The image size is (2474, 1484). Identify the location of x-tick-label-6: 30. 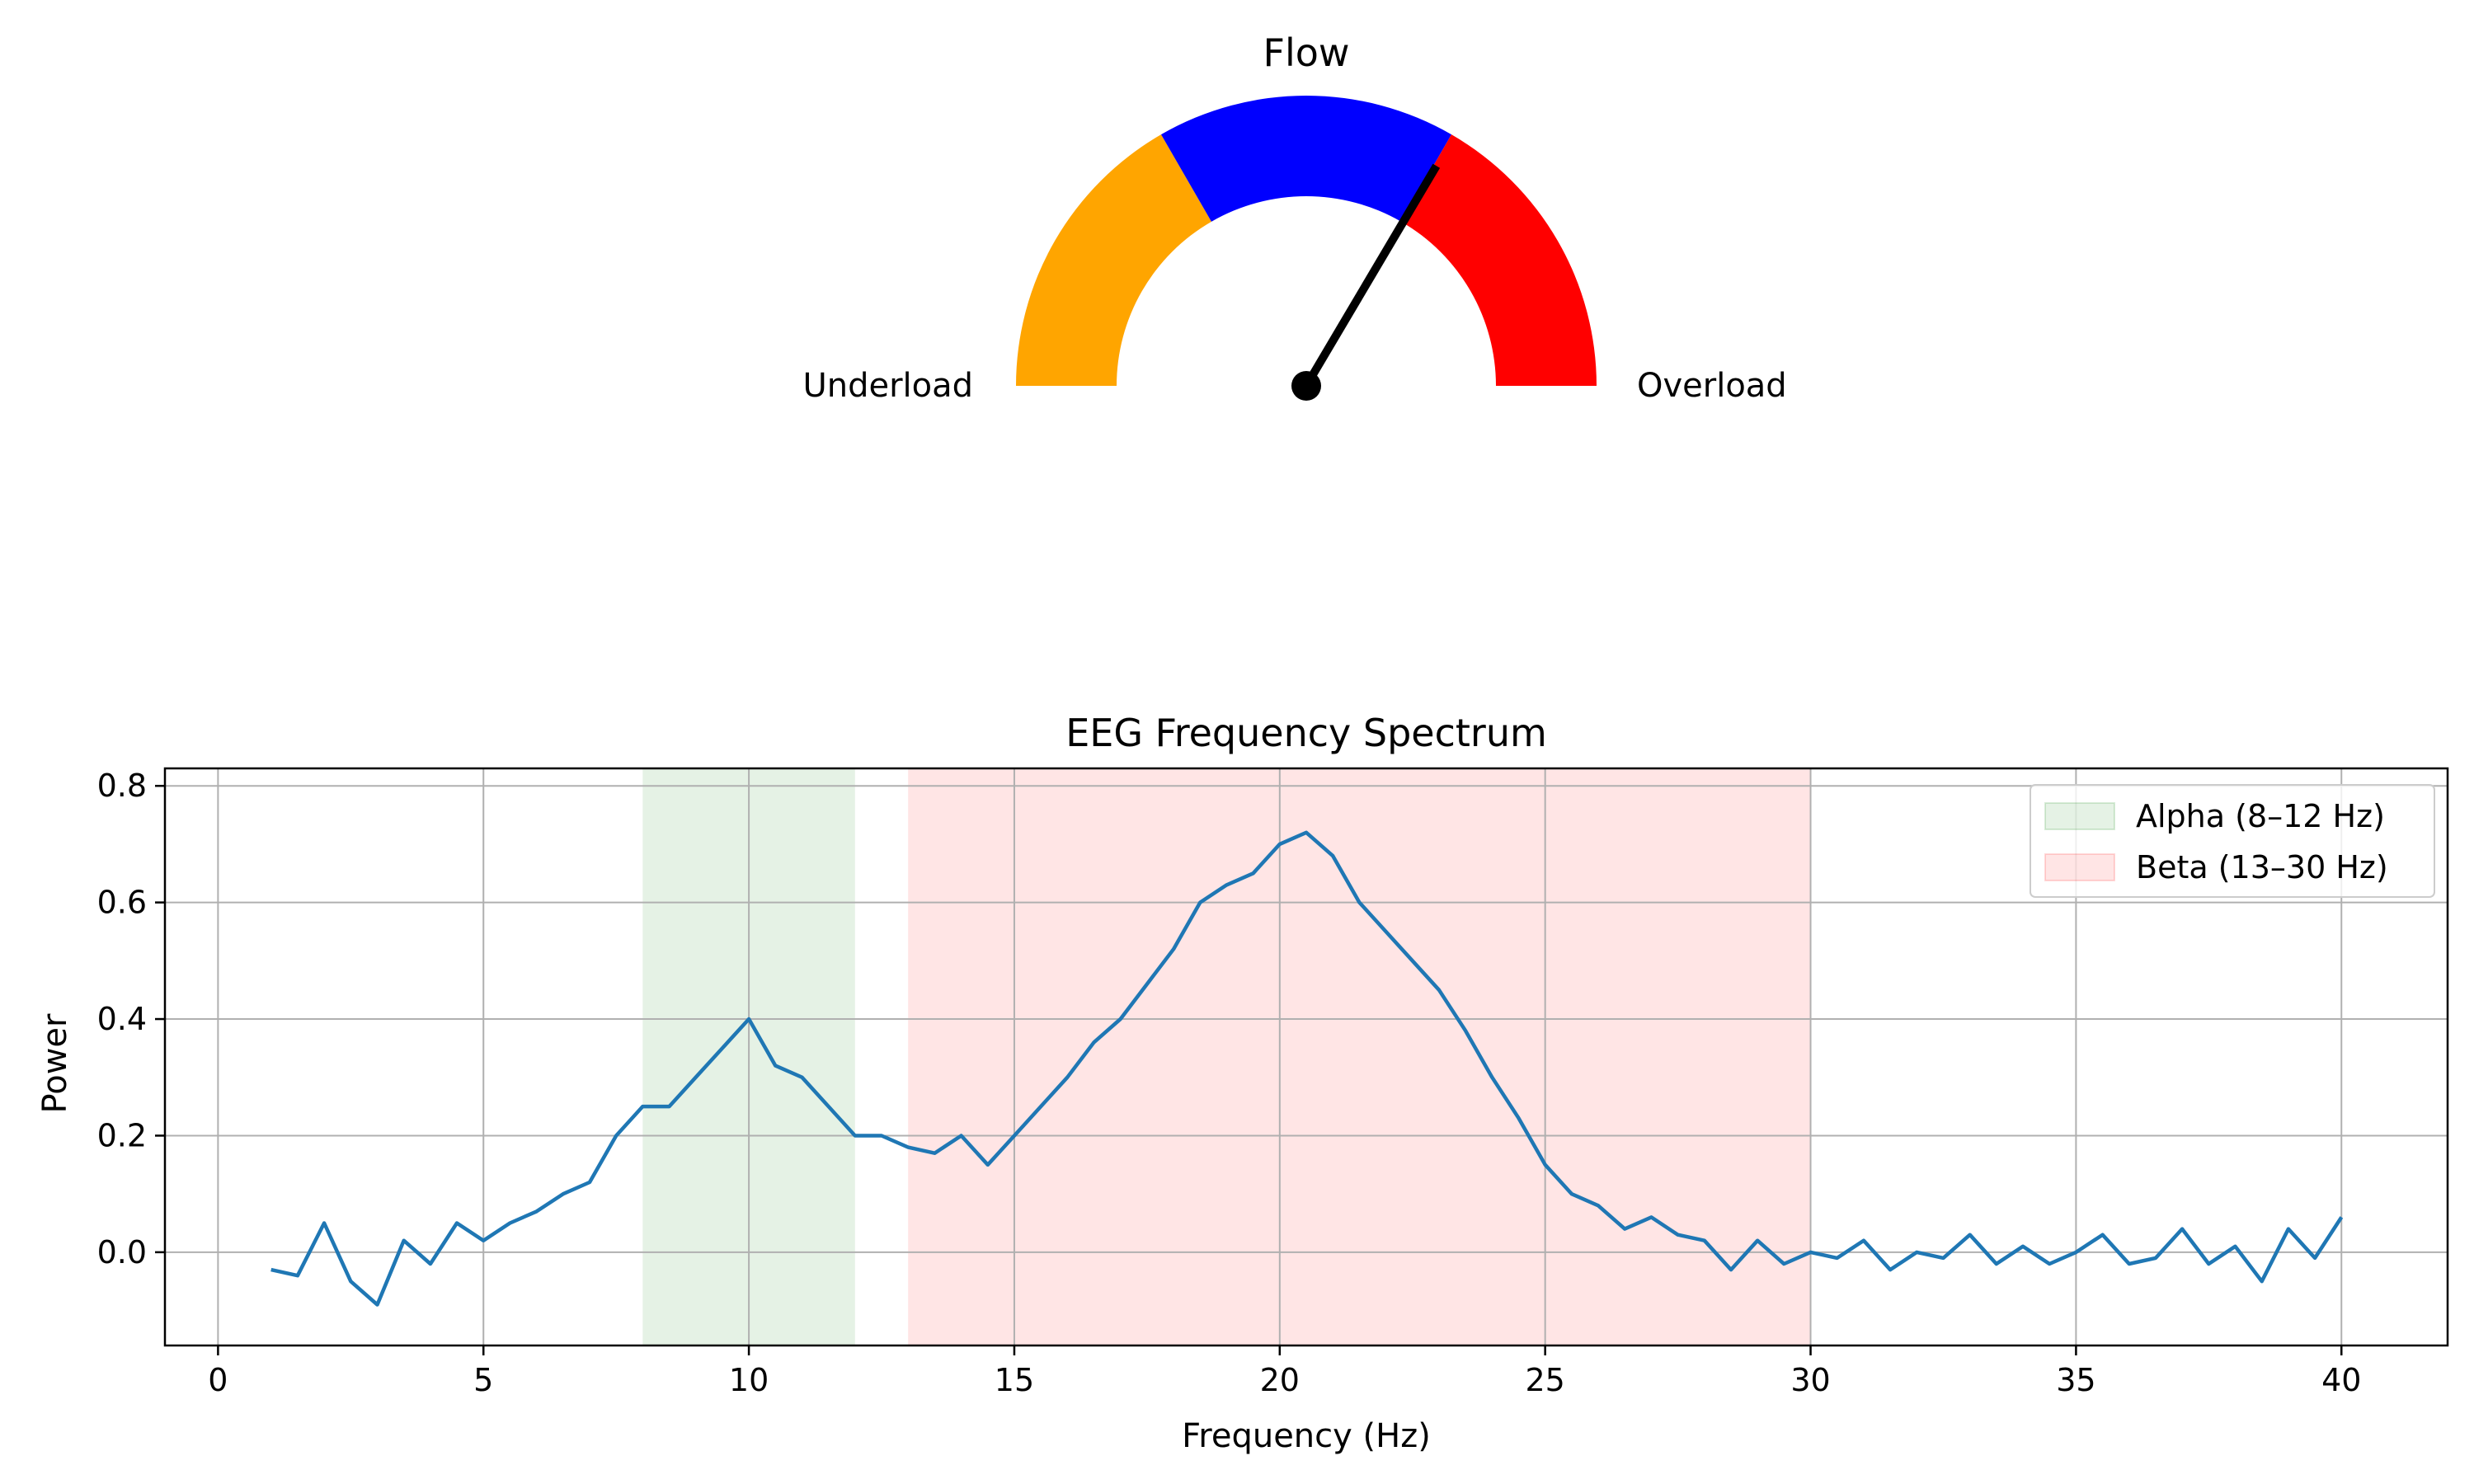
(1810, 1380).